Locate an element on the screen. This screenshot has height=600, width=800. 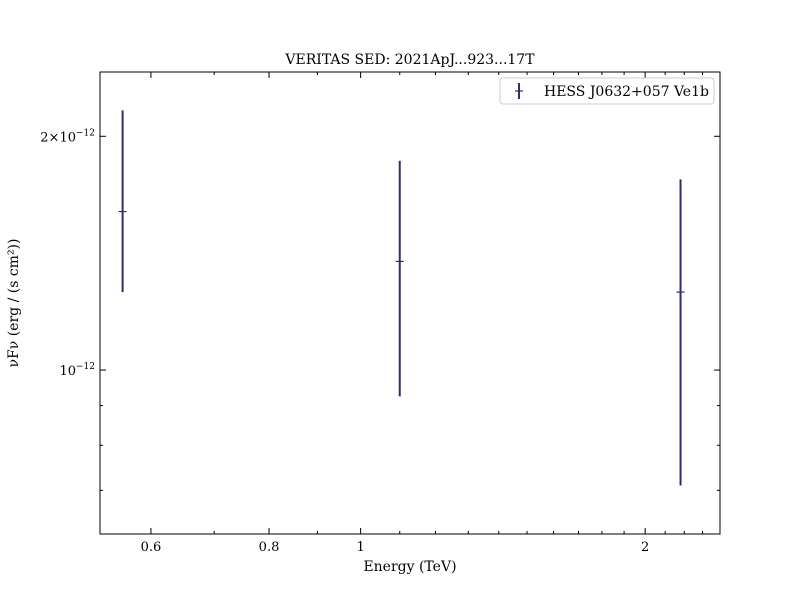
x-tick-label: 2 is located at coordinates (645, 547).